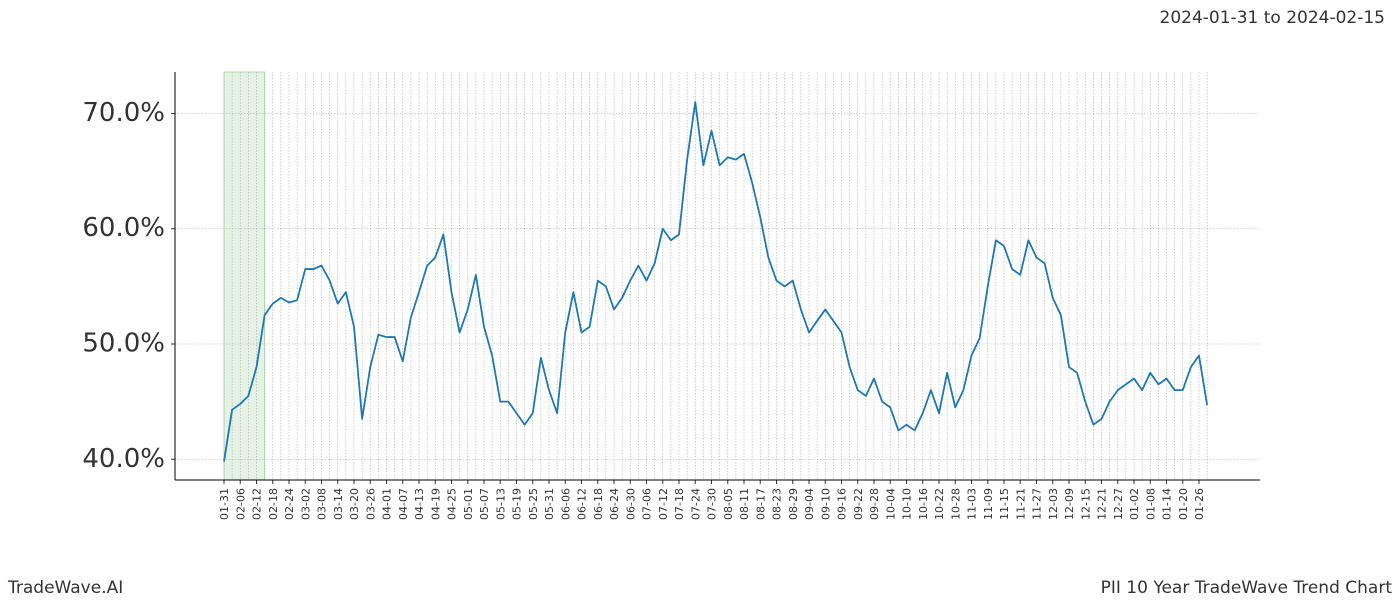 This screenshot has width=1400, height=604. I want to click on x-tick-label: 09-22, so click(858, 504).